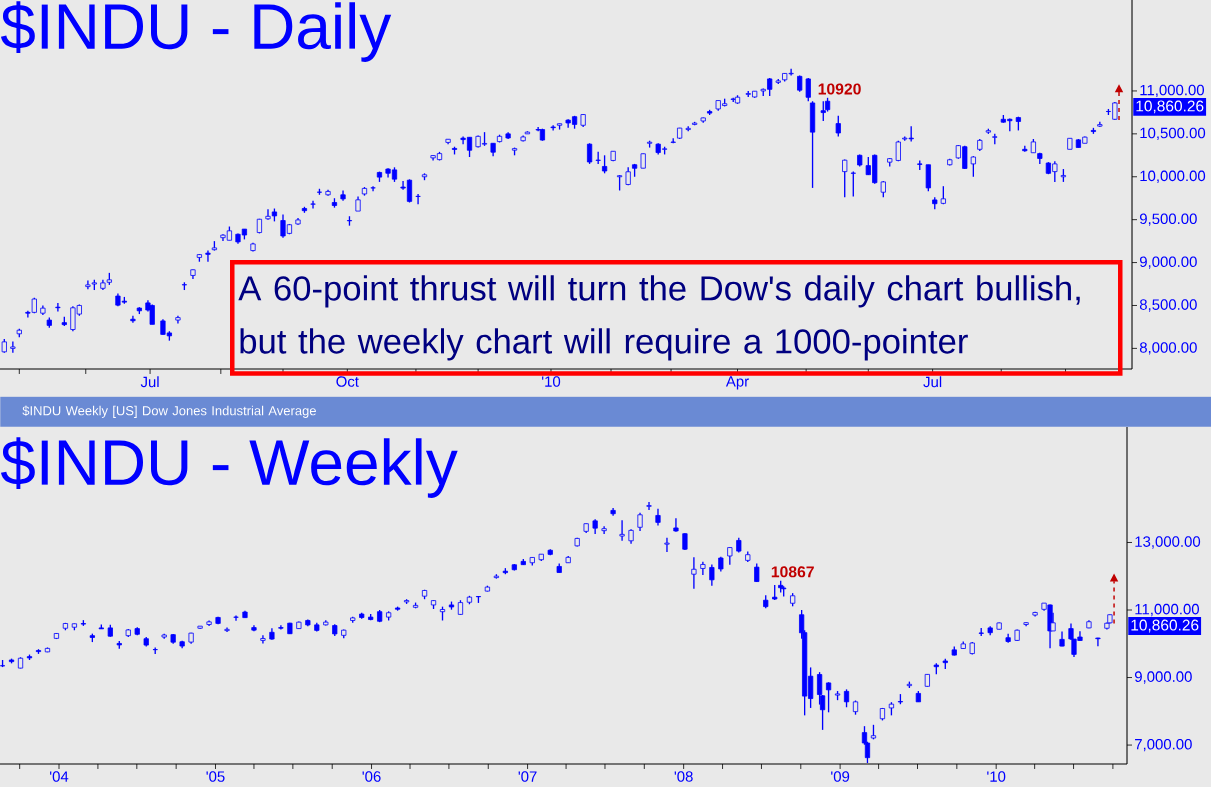  I want to click on x-tick-label: '07, so click(527, 776).